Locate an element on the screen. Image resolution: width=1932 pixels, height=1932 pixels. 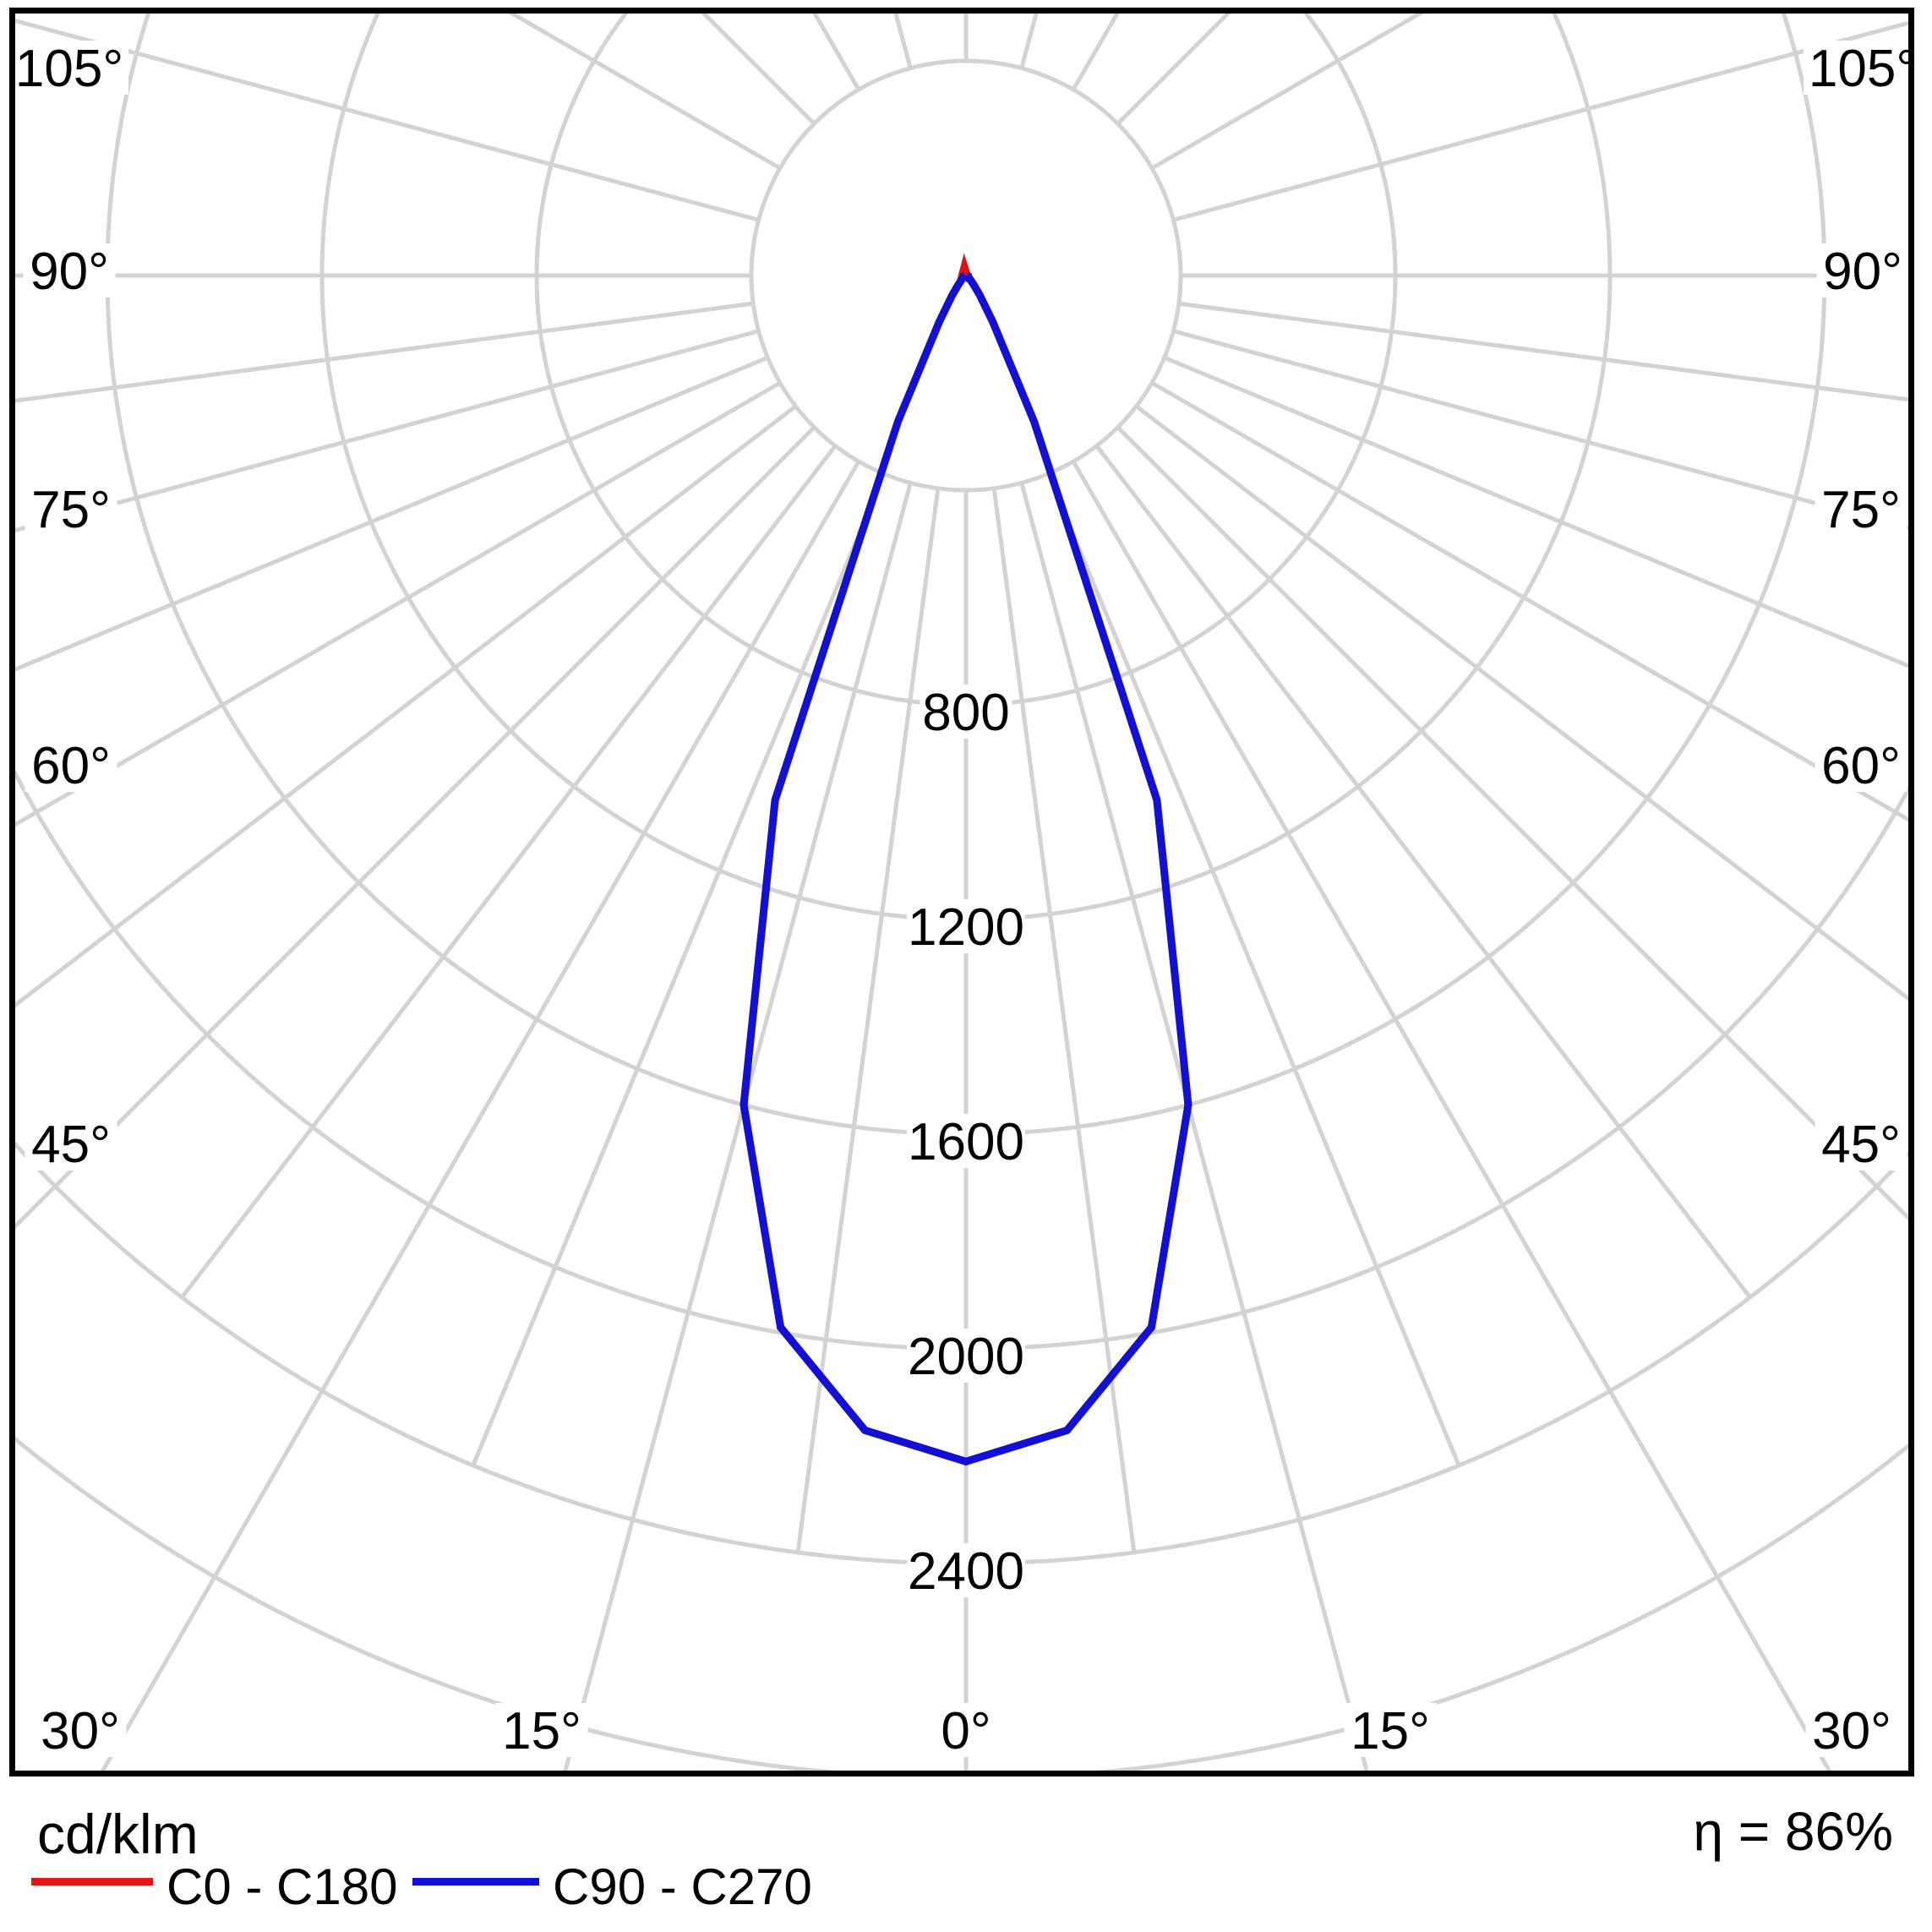
efficiency-label: η = 86% is located at coordinates (1793, 1831).